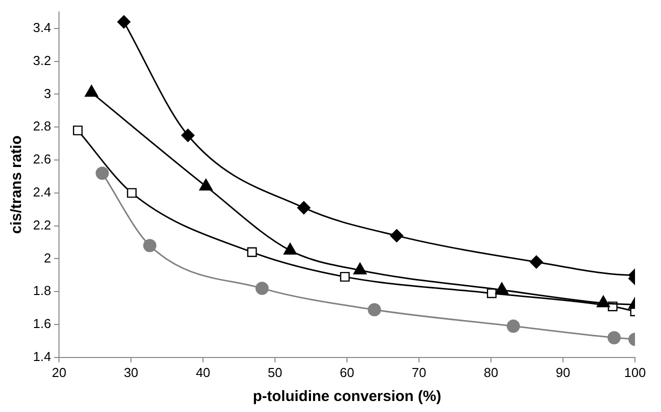 This screenshot has height=412, width=661. I want to click on x-tick-label: 50, so click(275, 372).